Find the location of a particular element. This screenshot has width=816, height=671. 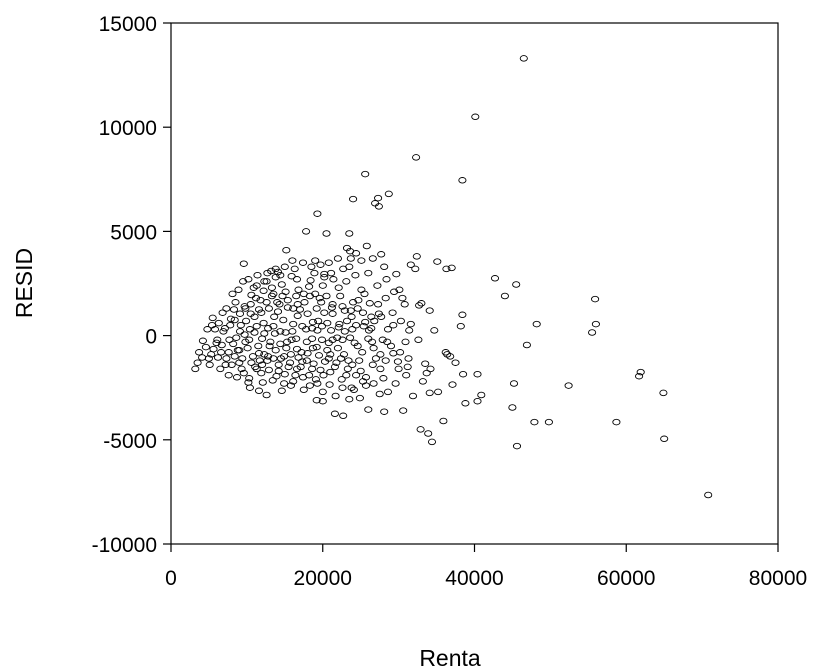

y-tick-label: 15000 is located at coordinates (128, 24).